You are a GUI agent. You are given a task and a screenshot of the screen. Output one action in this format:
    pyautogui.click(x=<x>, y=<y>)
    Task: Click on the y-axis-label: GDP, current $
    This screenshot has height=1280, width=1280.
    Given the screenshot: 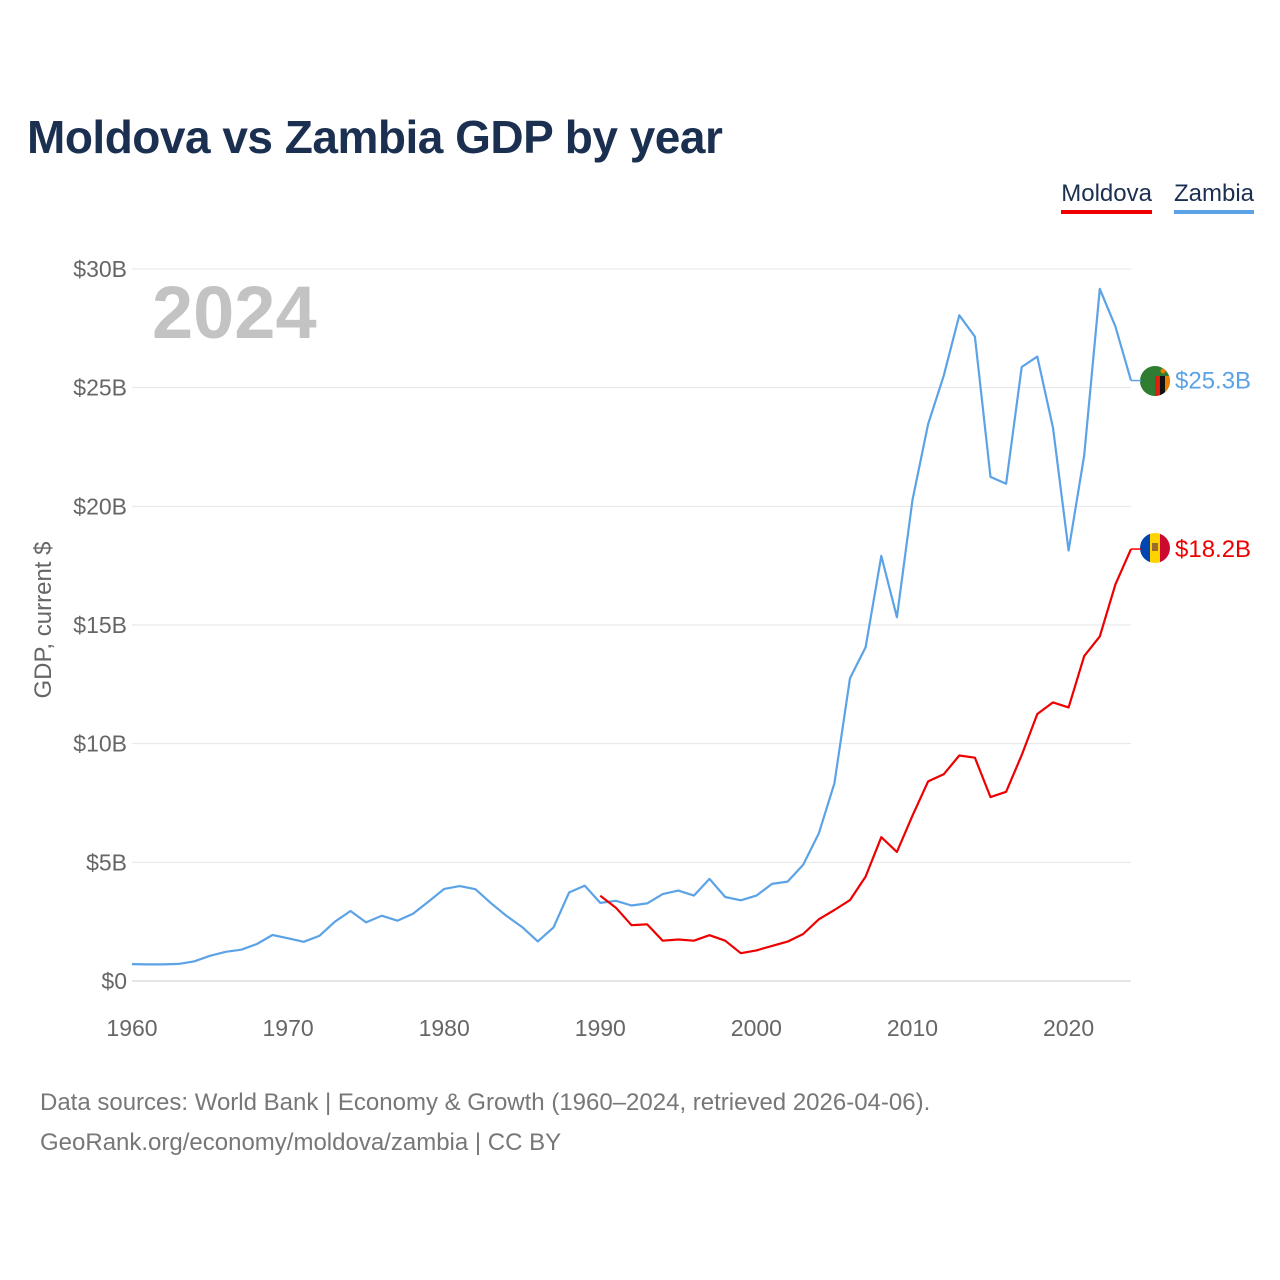 What is the action you would take?
    pyautogui.click(x=43, y=620)
    